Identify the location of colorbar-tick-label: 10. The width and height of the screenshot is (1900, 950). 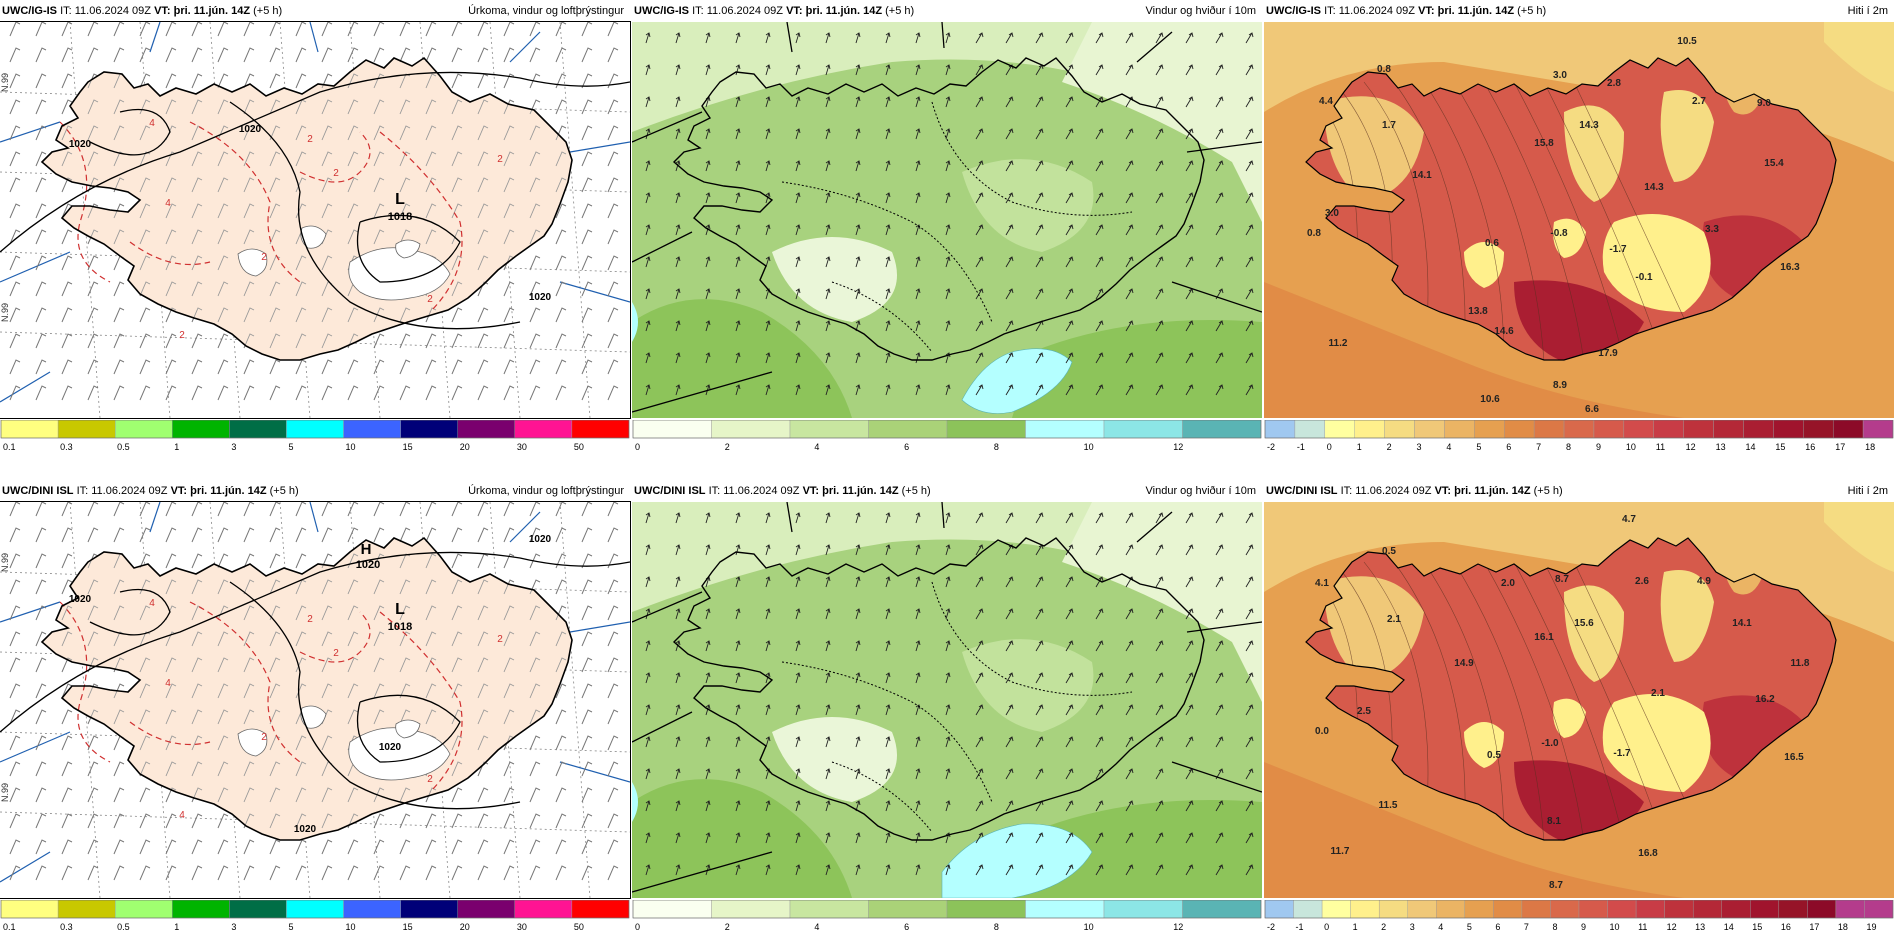
(1615, 927).